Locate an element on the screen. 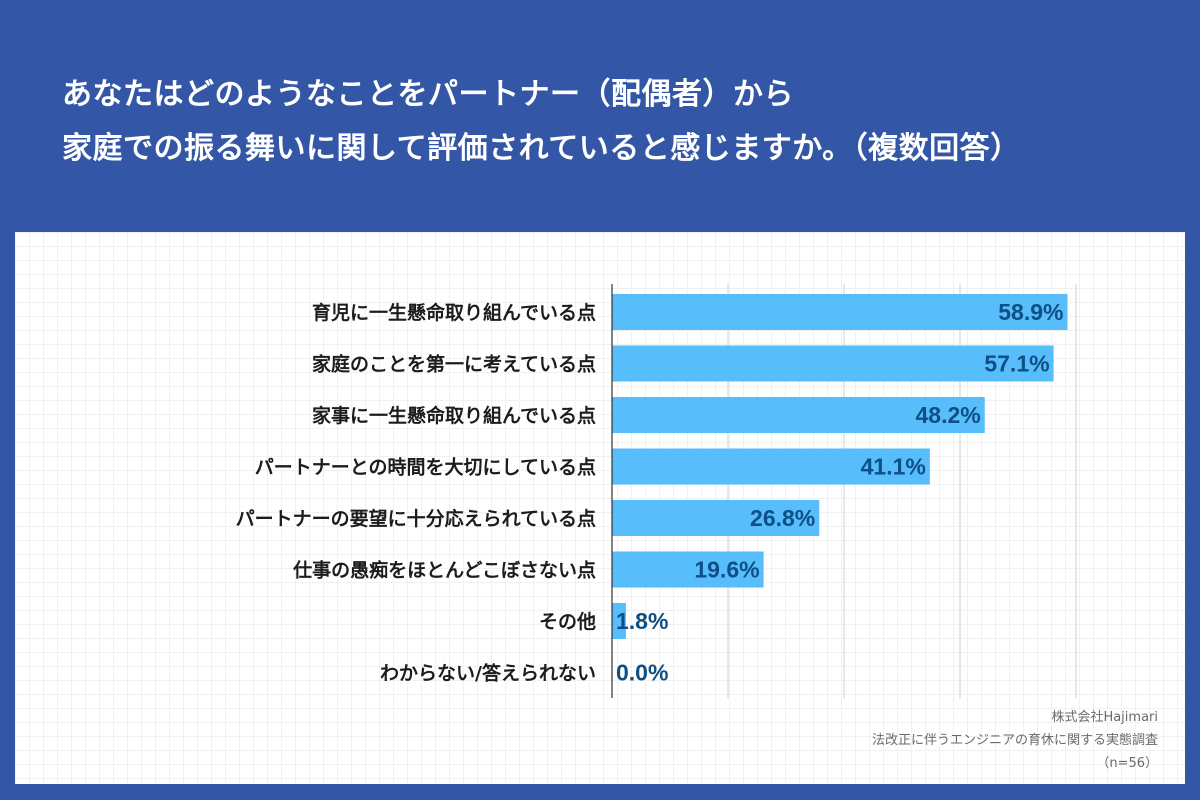 The height and width of the screenshot is (800, 1200). source-sample-size: （n=56） is located at coordinates (1127, 763).